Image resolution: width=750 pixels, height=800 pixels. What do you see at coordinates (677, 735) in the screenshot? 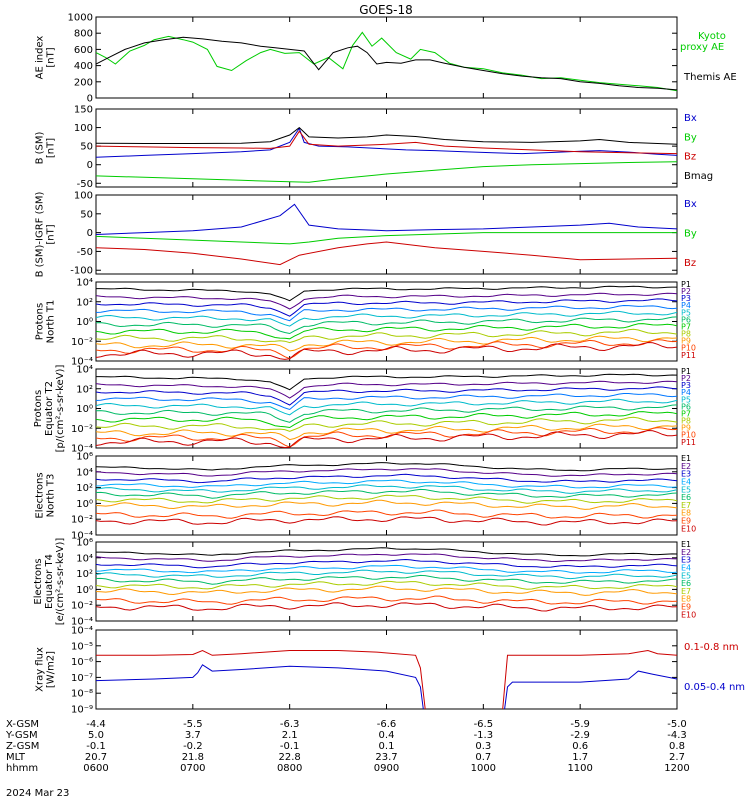
I see `x-row-value: -4.3` at bounding box center [677, 735].